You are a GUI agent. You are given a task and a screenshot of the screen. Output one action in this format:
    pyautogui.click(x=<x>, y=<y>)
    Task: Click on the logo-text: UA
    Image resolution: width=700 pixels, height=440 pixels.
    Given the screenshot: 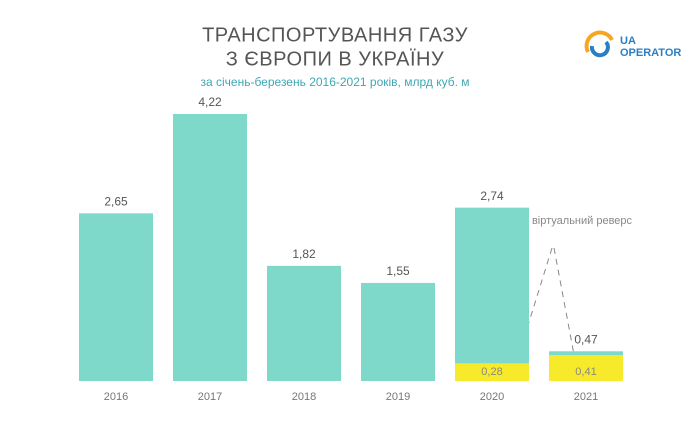 What is the action you would take?
    pyautogui.click(x=628, y=41)
    